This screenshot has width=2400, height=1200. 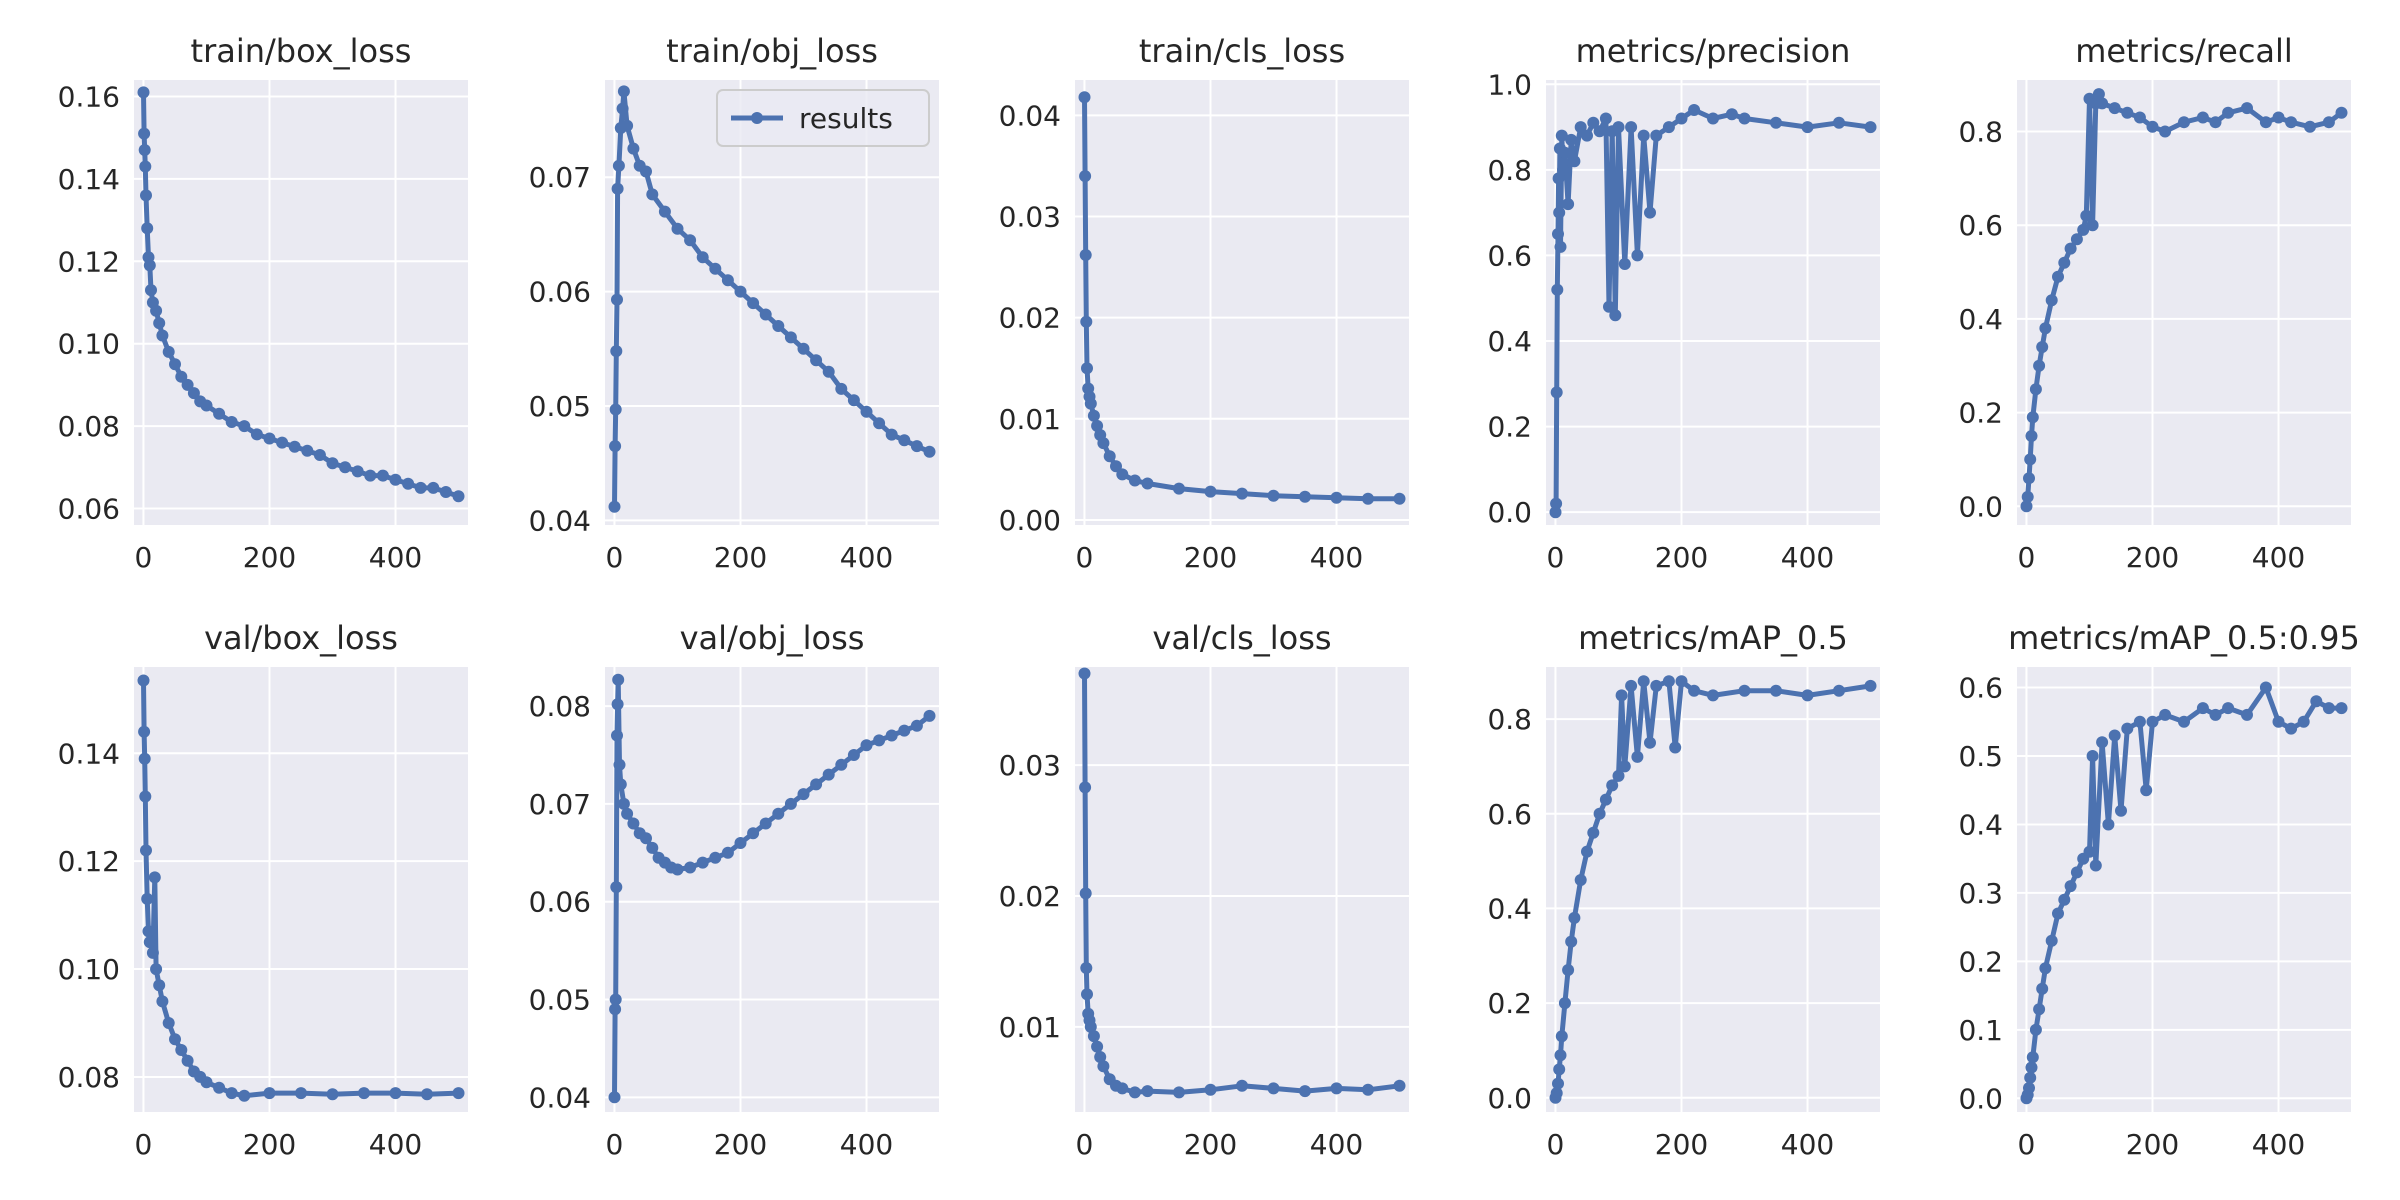 What do you see at coordinates (2184, 51) in the screenshot?
I see `panel-title: metrics/recall` at bounding box center [2184, 51].